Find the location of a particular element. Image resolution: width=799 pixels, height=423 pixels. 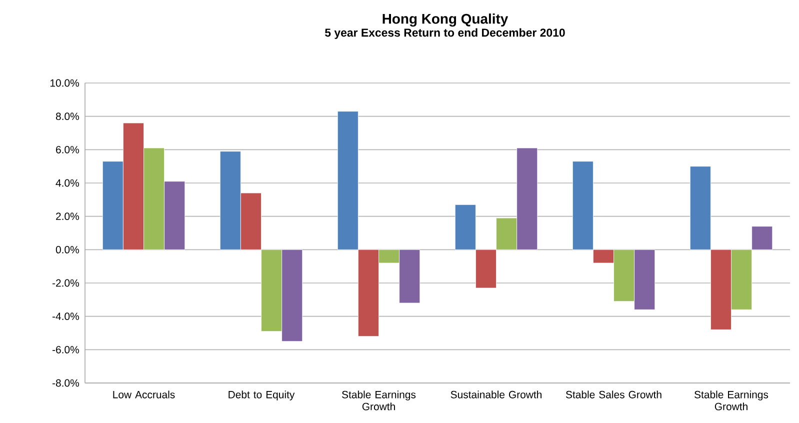

y-tick-label: 8.0% is located at coordinates (67, 116).